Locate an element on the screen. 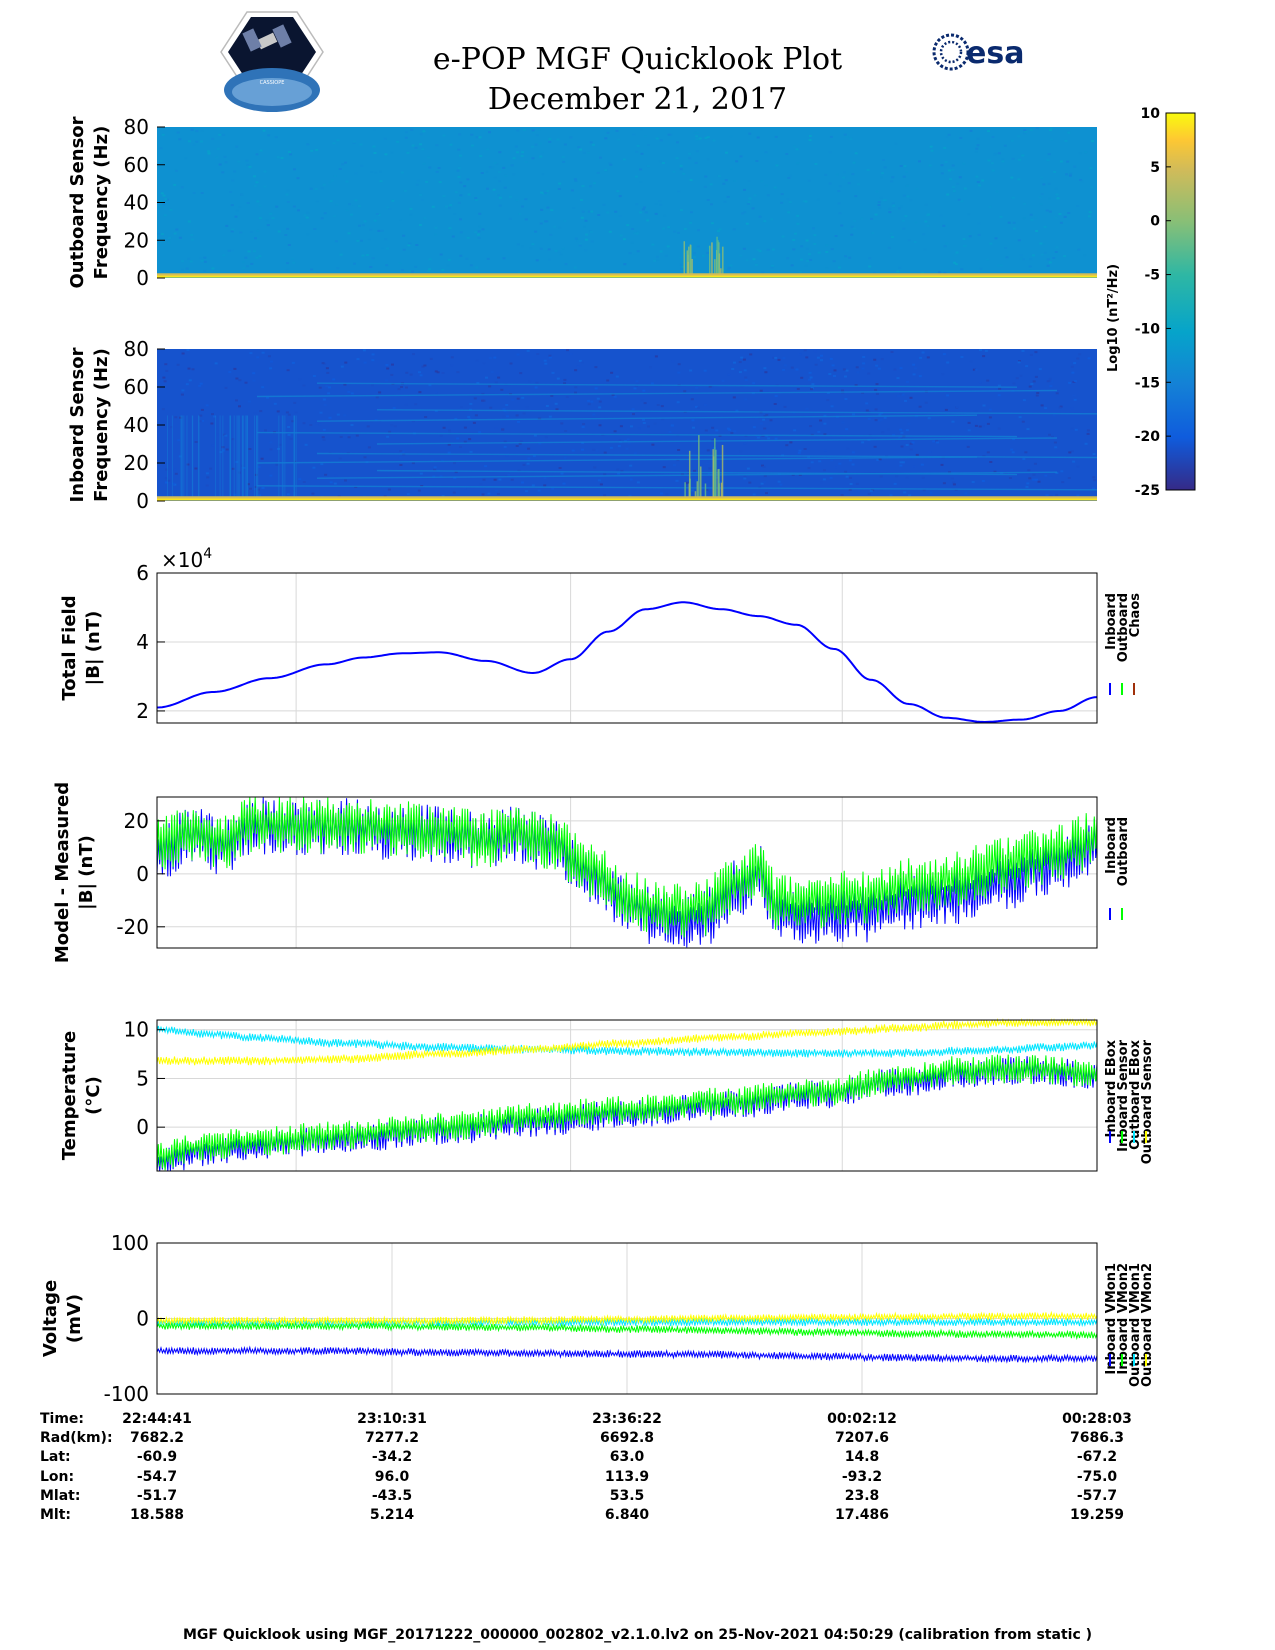  spectrogram-texture is located at coordinates (629, 424).